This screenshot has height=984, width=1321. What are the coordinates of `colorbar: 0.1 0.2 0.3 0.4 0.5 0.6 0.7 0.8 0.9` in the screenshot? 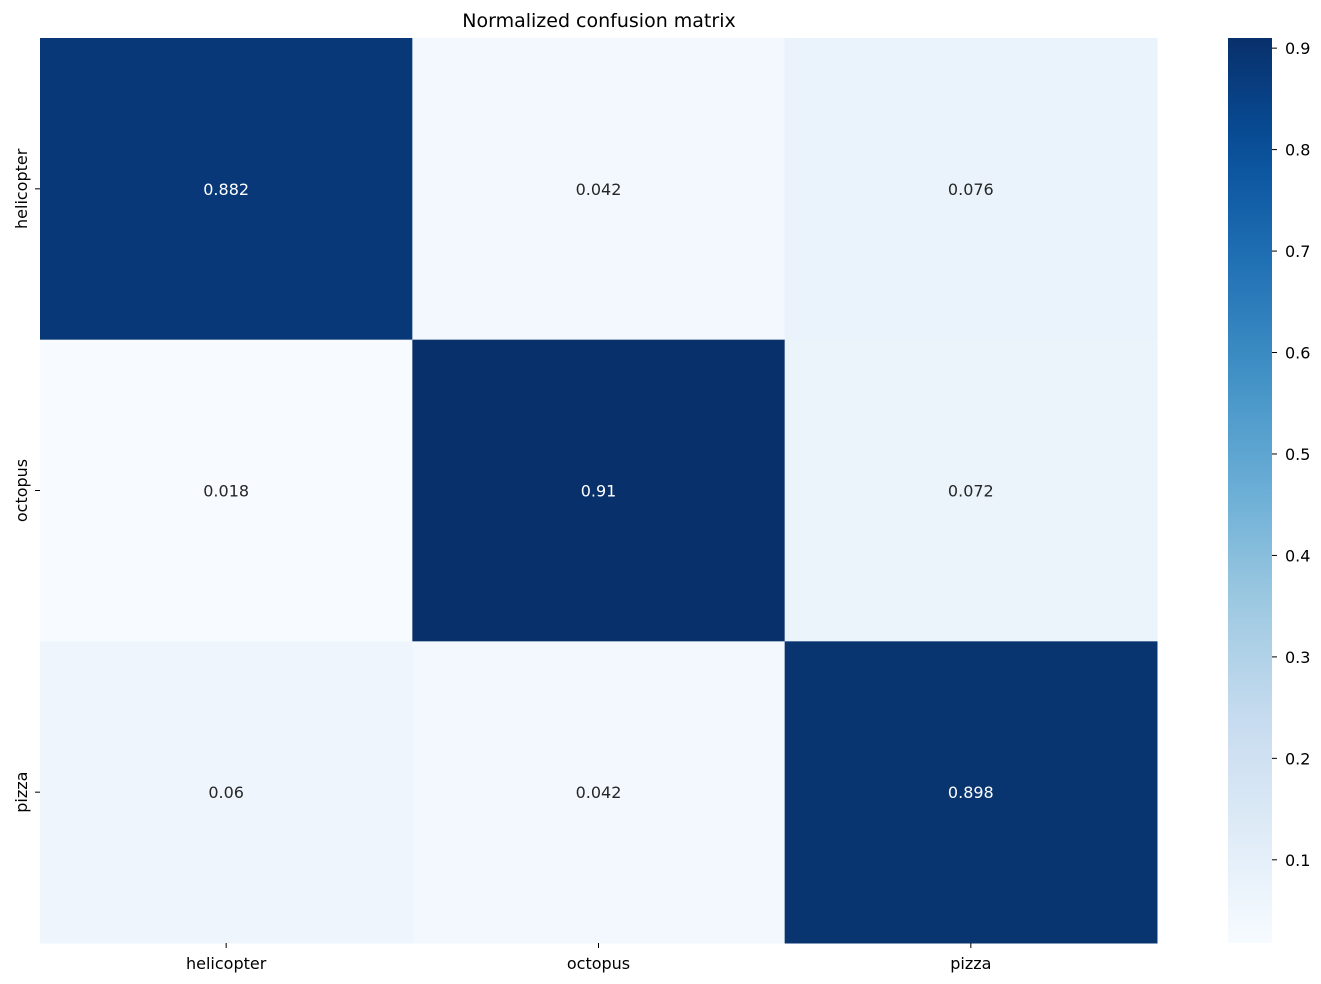 It's located at (1269, 490).